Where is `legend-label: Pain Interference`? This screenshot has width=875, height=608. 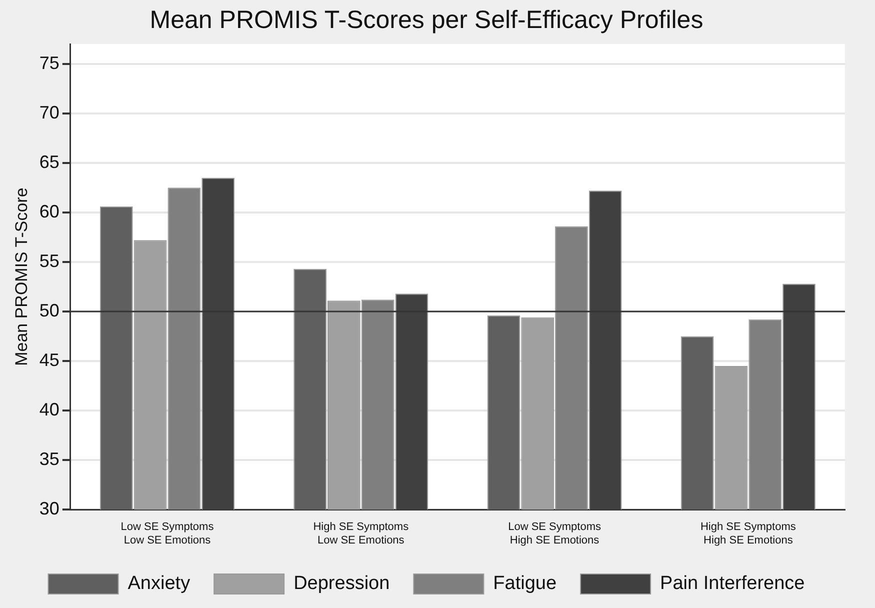 legend-label: Pain Interference is located at coordinates (732, 583).